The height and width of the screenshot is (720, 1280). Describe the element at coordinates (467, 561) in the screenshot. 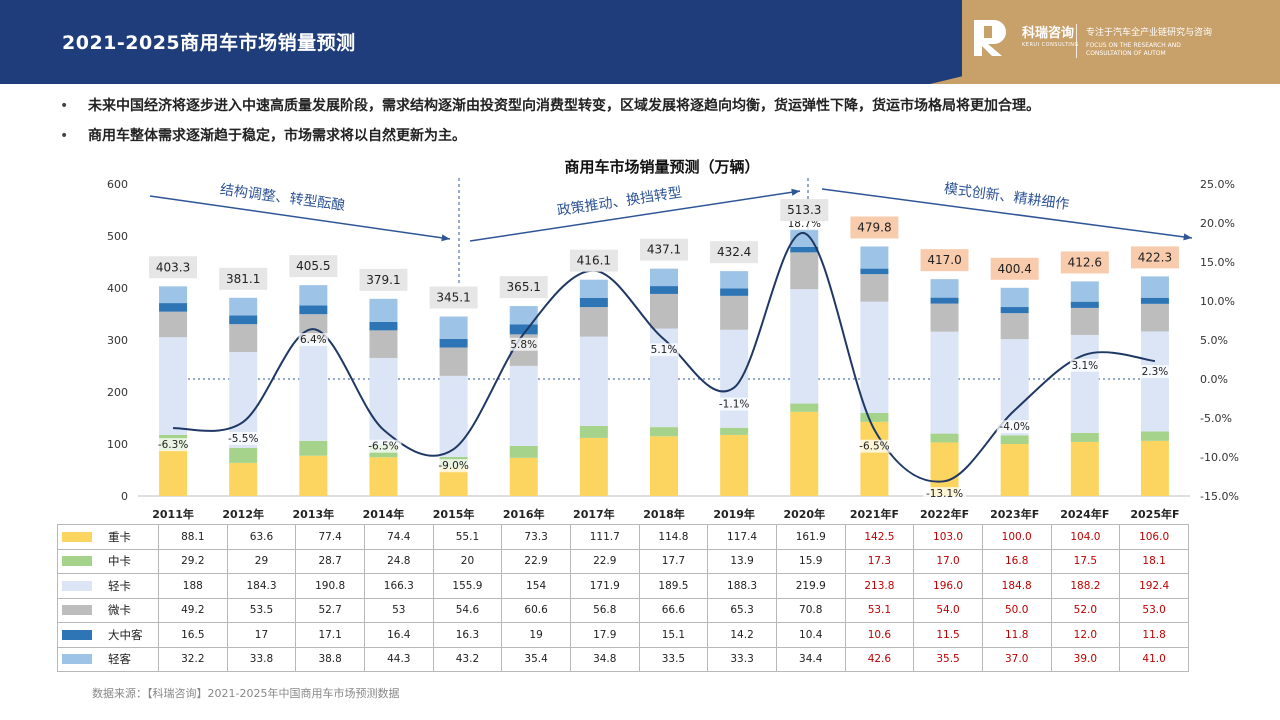

I see `table-cell: 20` at that location.